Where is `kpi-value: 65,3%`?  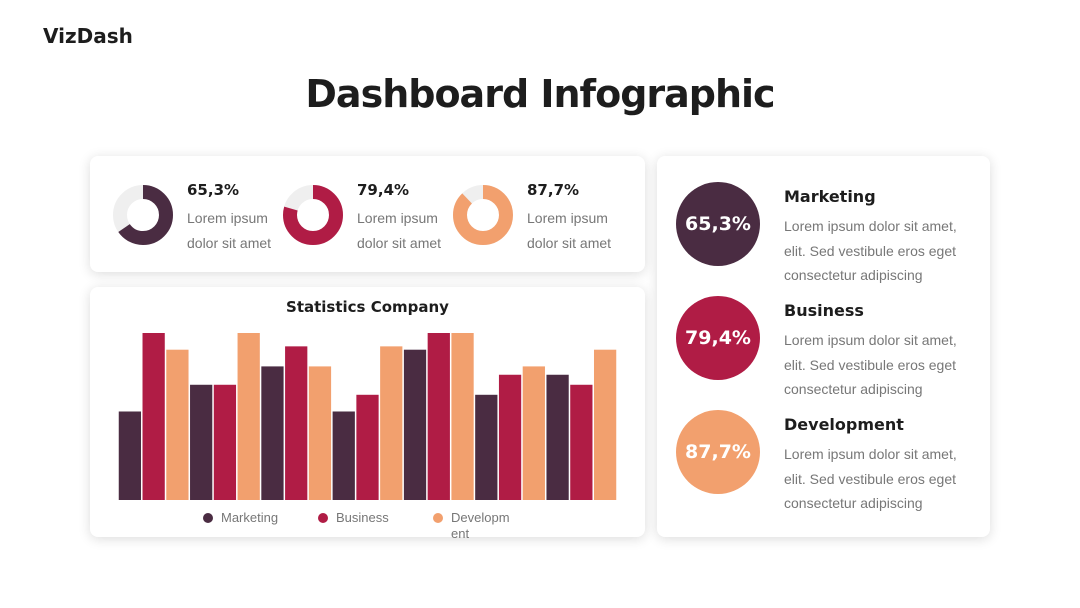 kpi-value: 65,3% is located at coordinates (213, 190).